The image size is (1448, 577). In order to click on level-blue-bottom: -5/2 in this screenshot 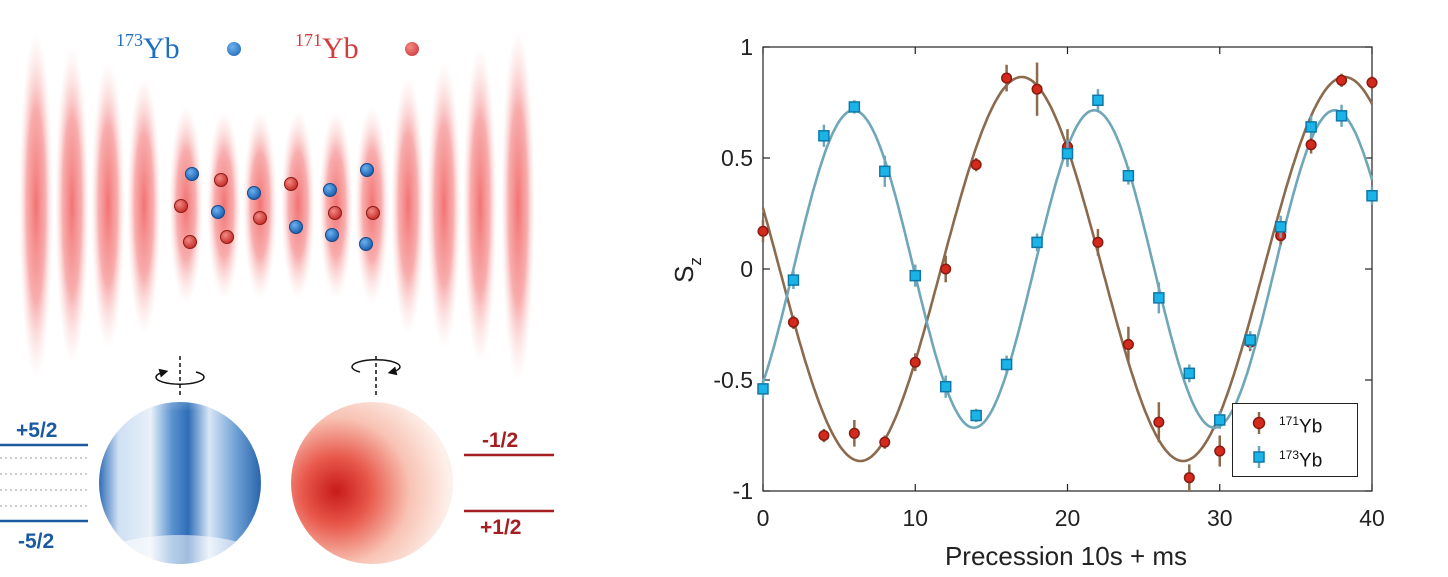, I will do `click(36, 541)`.